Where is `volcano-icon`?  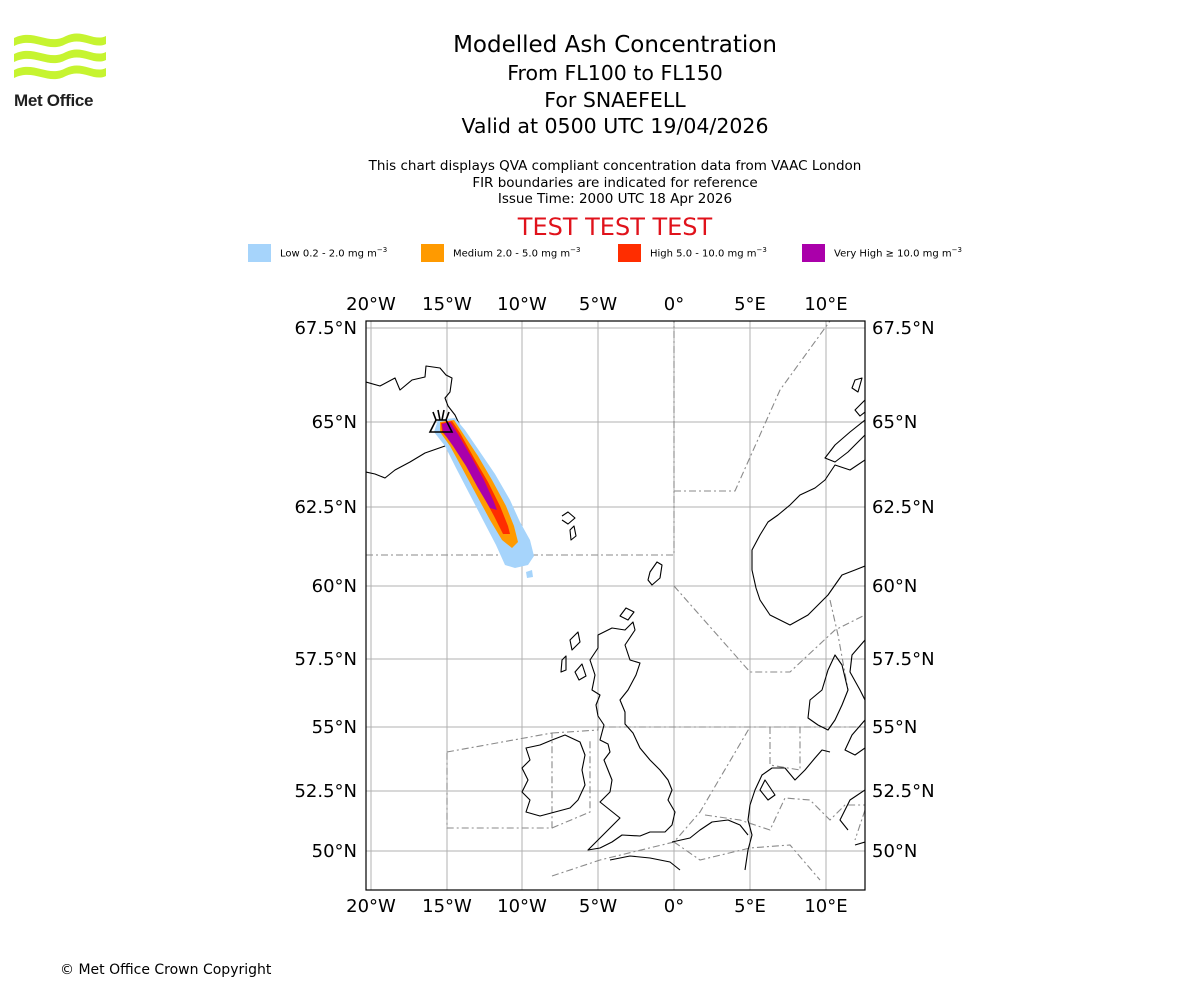 volcano-icon is located at coordinates (441, 421).